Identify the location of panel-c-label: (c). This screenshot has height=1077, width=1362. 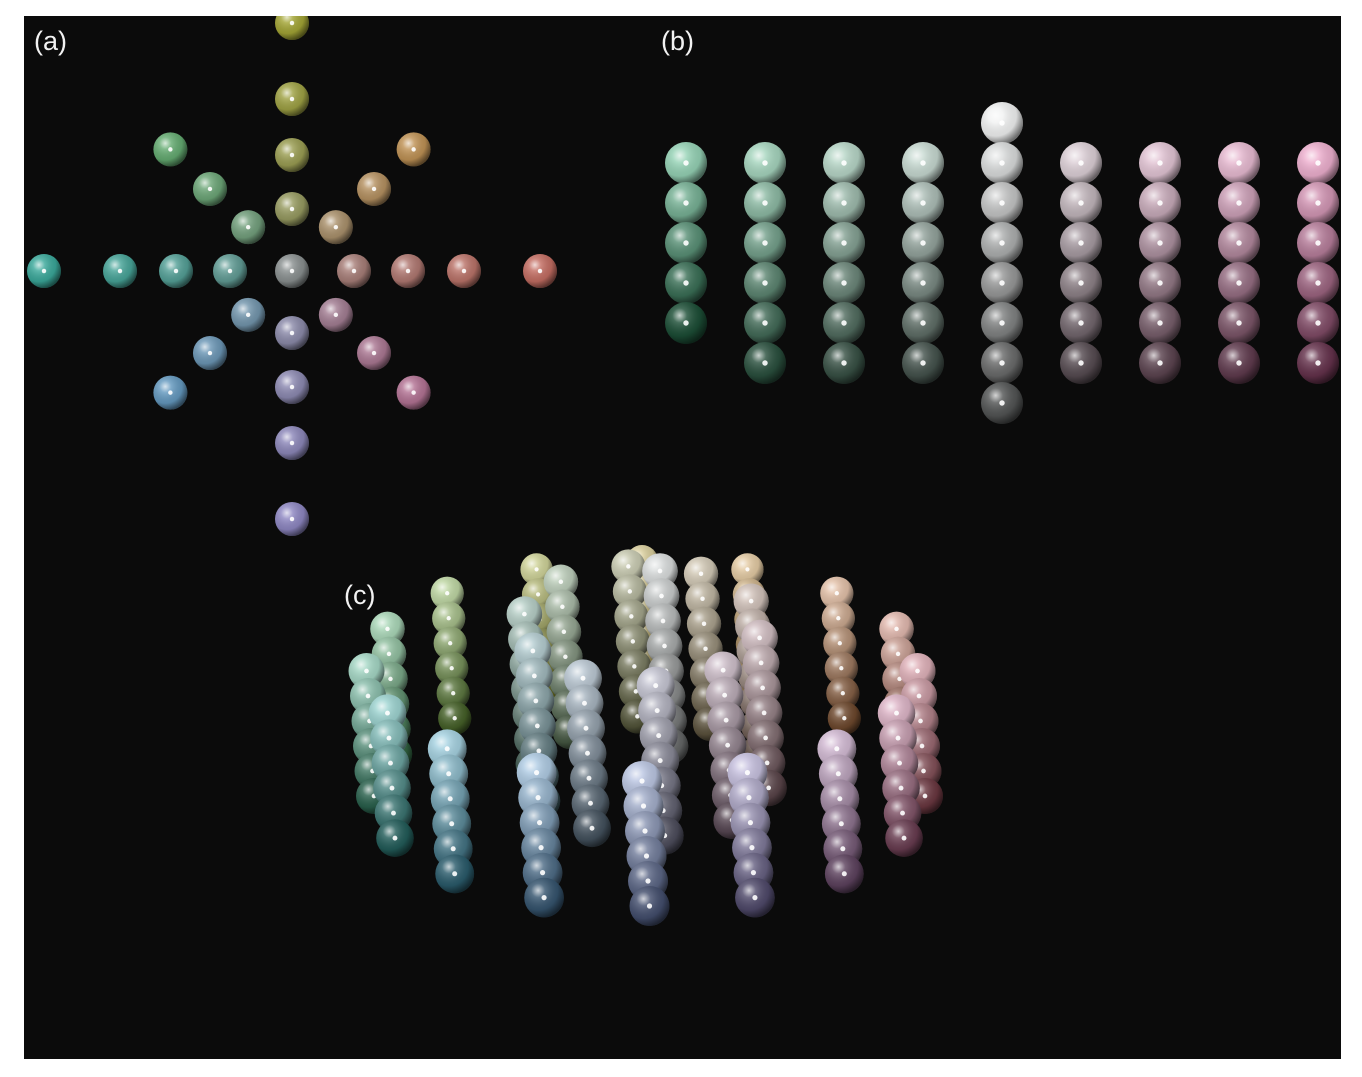
(360, 595).